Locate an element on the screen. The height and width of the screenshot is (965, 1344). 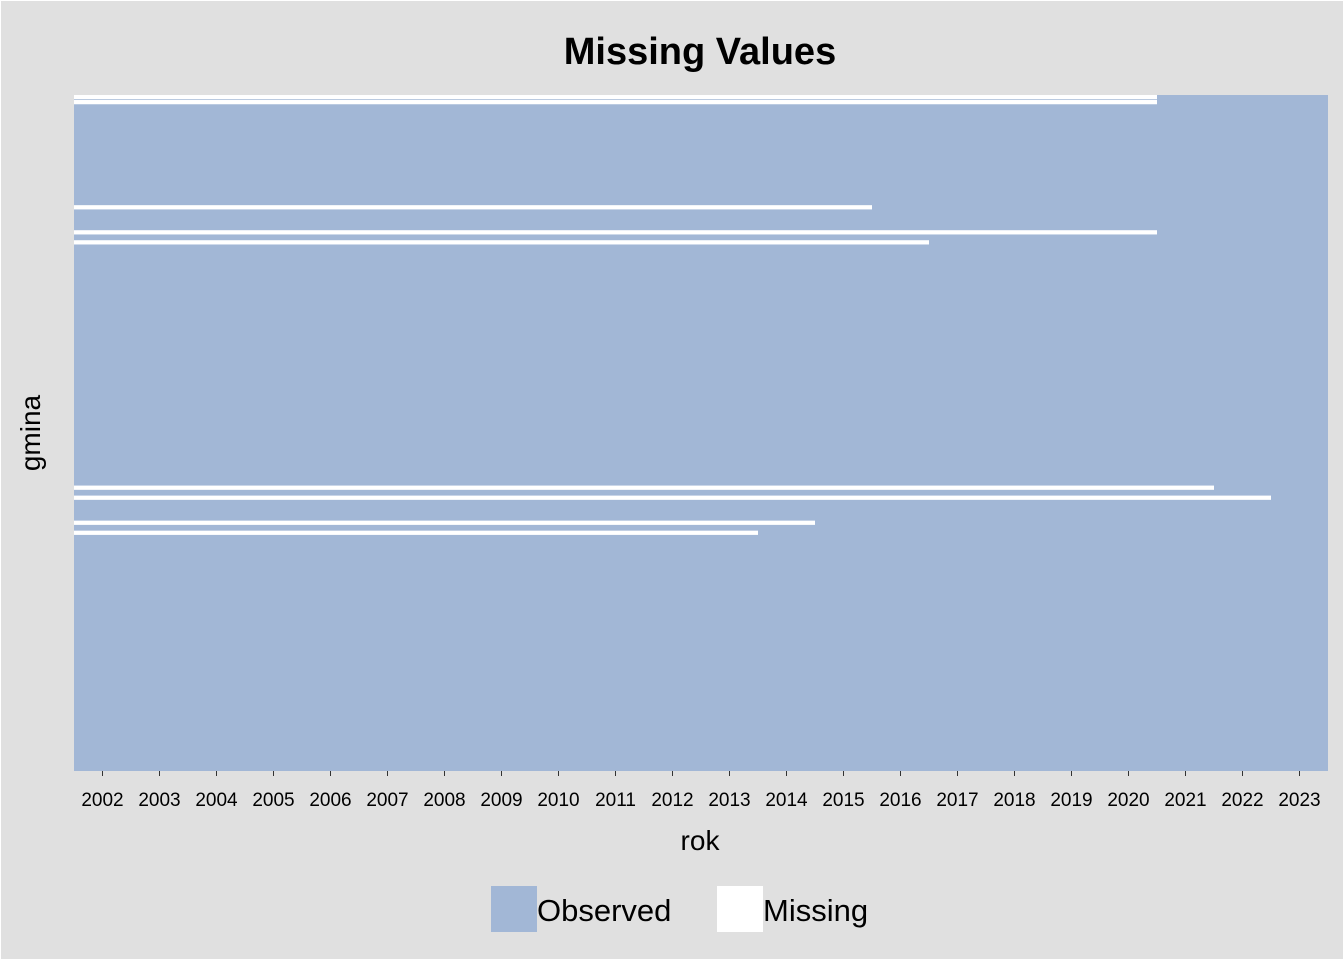
x-tick-label-2021: 2021 is located at coordinates (1185, 800).